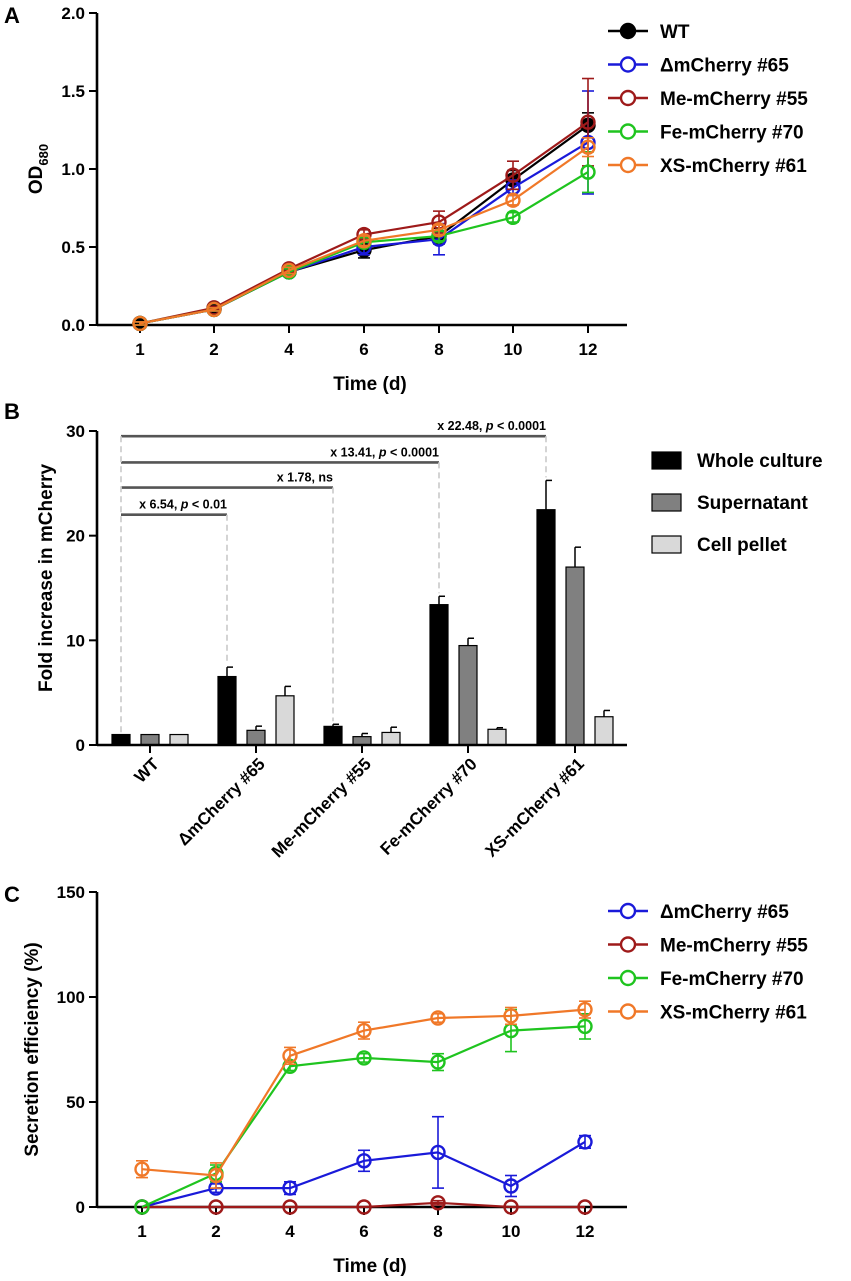  I want to click on panel-C-ytick-label: 100, so click(71, 997).